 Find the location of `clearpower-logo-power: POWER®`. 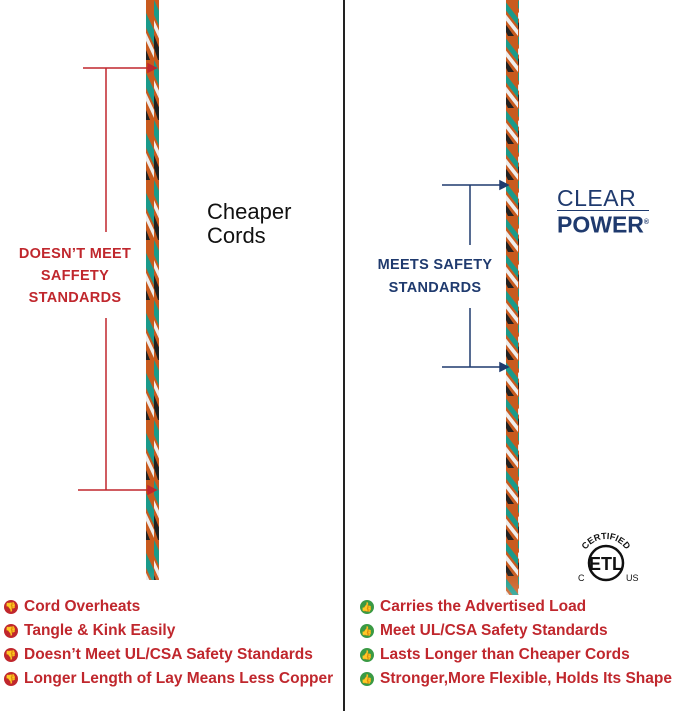

clearpower-logo-power: POWER® is located at coordinates (603, 224).